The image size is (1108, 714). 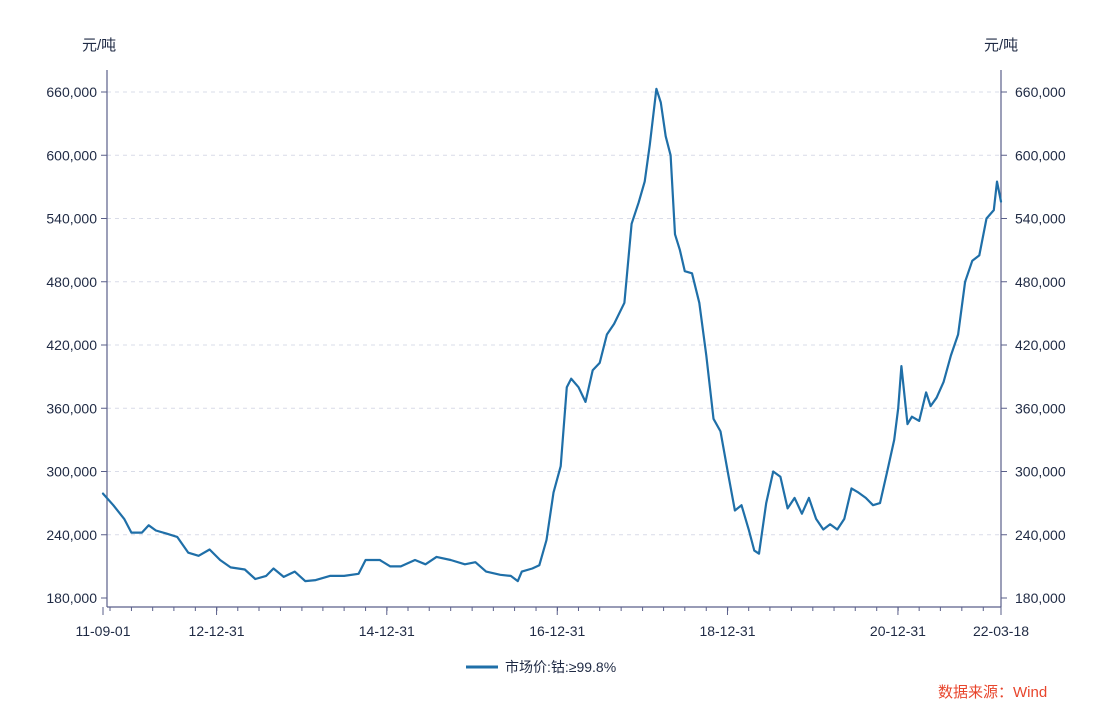 I want to click on y-tick-label-left: 480,000, so click(x=71, y=282).